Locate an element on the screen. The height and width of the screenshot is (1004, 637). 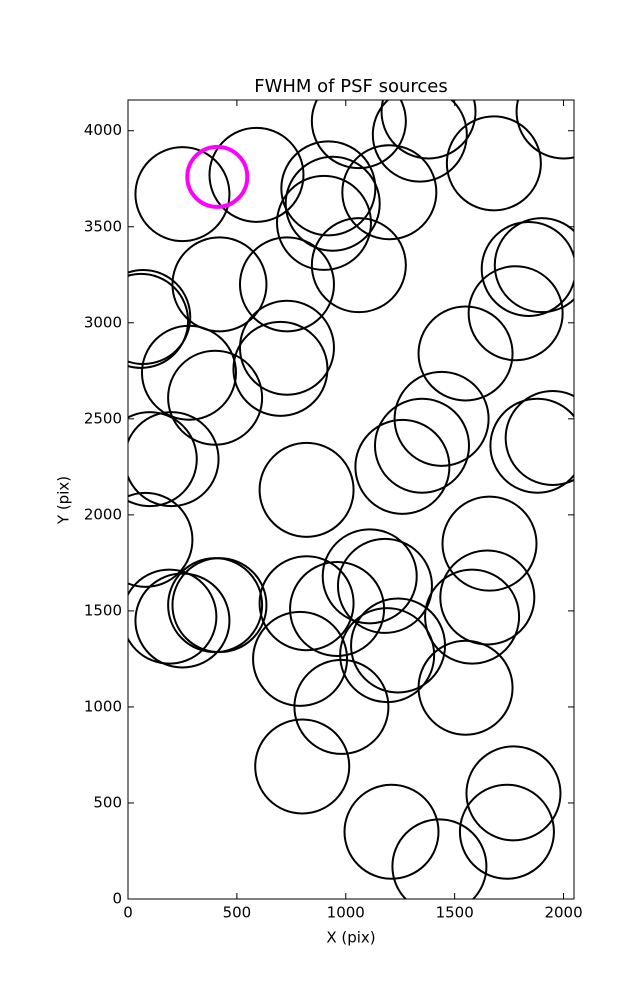
y-tick-label: 0 is located at coordinates (117, 899).